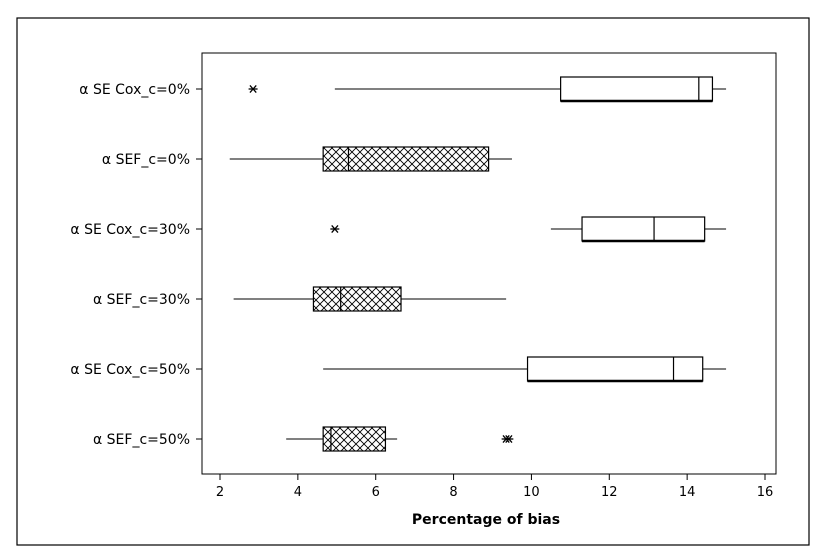  What do you see at coordinates (141, 440) in the screenshot?
I see `category-label: α SEF_c=50%` at bounding box center [141, 440].